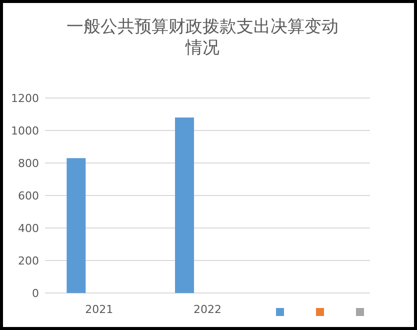  Describe the element at coordinates (99, 309) in the screenshot. I see `x-tick-label: 2021` at that location.